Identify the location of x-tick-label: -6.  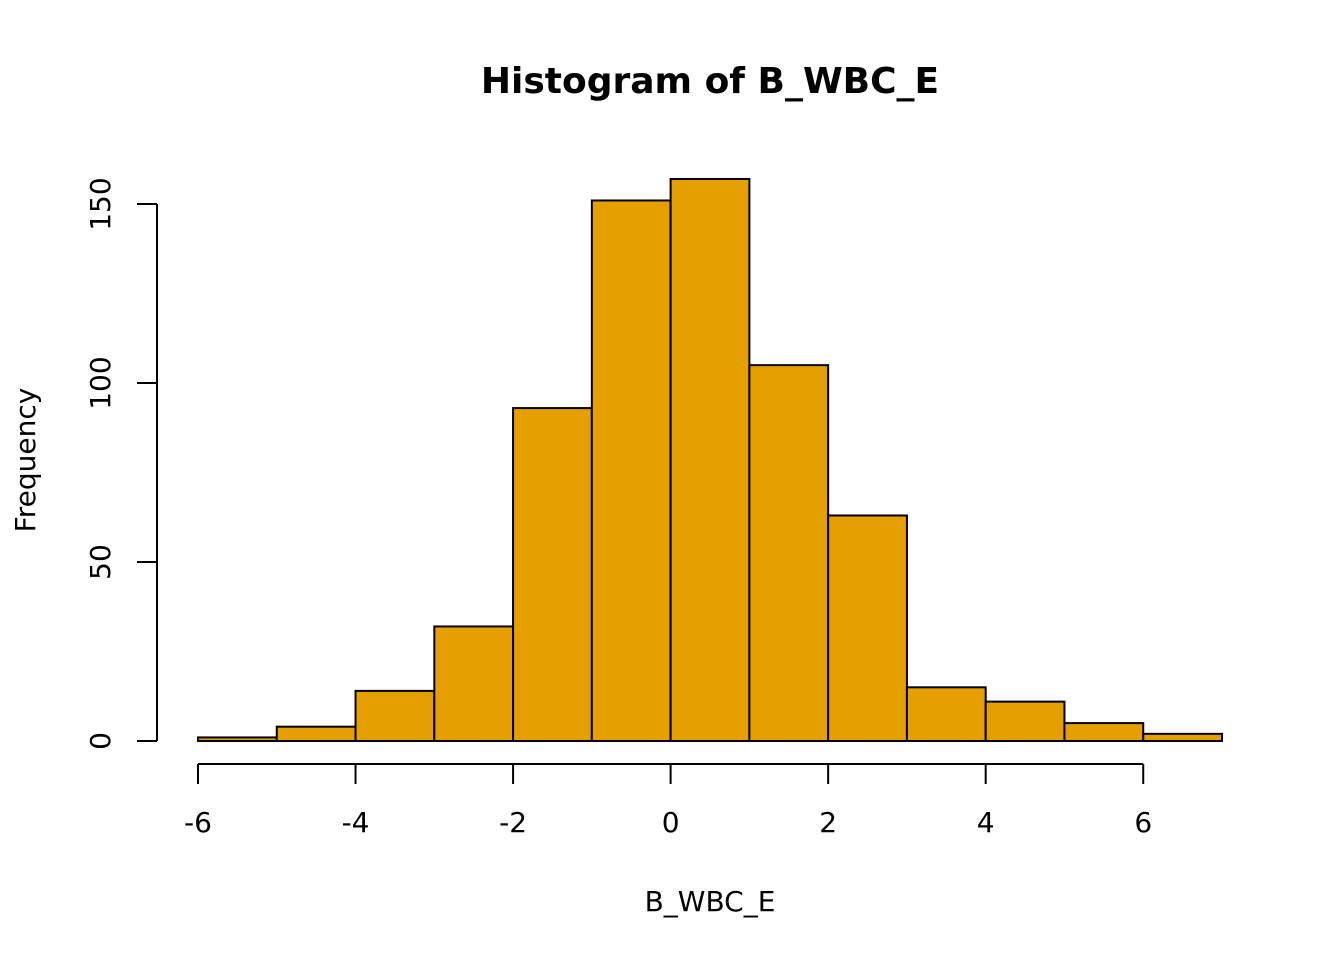
(198, 822).